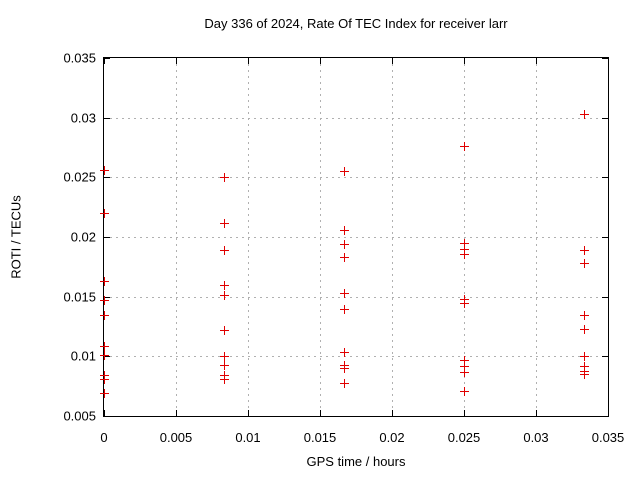  What do you see at coordinates (176, 437) in the screenshot?
I see `x-tick-label: 0.005` at bounding box center [176, 437].